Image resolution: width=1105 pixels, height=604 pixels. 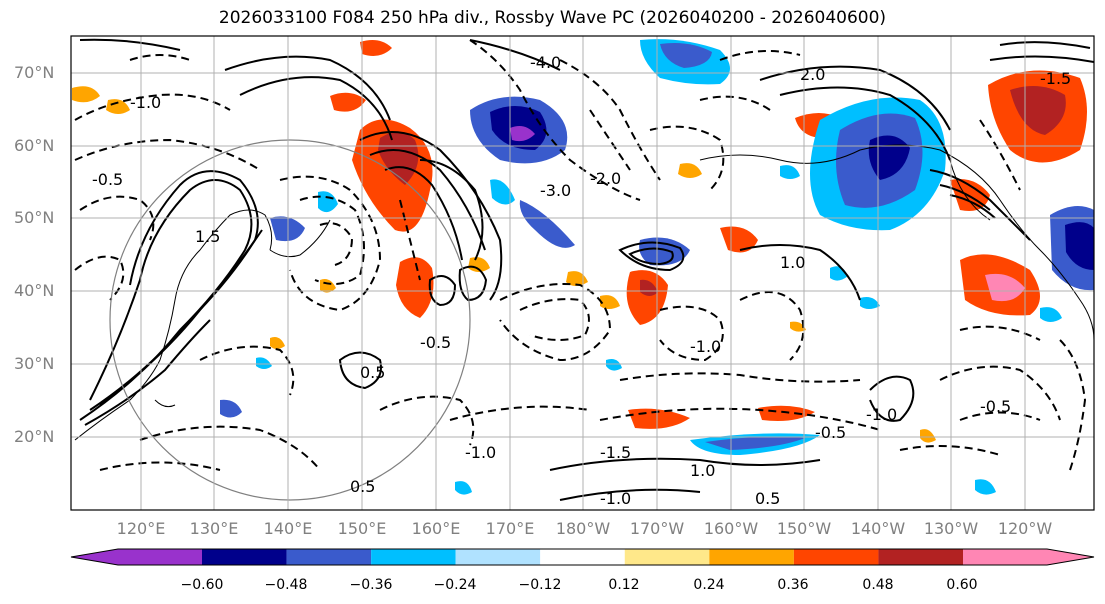 What do you see at coordinates (812, 74) in the screenshot?
I see `contour-label: 2.0` at bounding box center [812, 74].